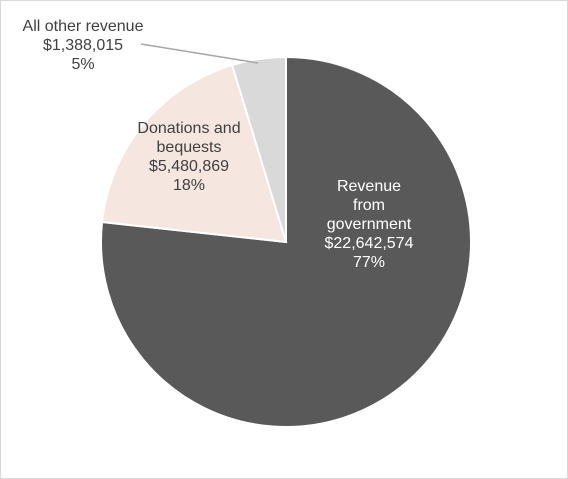  I want to click on data-label-3-category: All other revenue, so click(83, 26).